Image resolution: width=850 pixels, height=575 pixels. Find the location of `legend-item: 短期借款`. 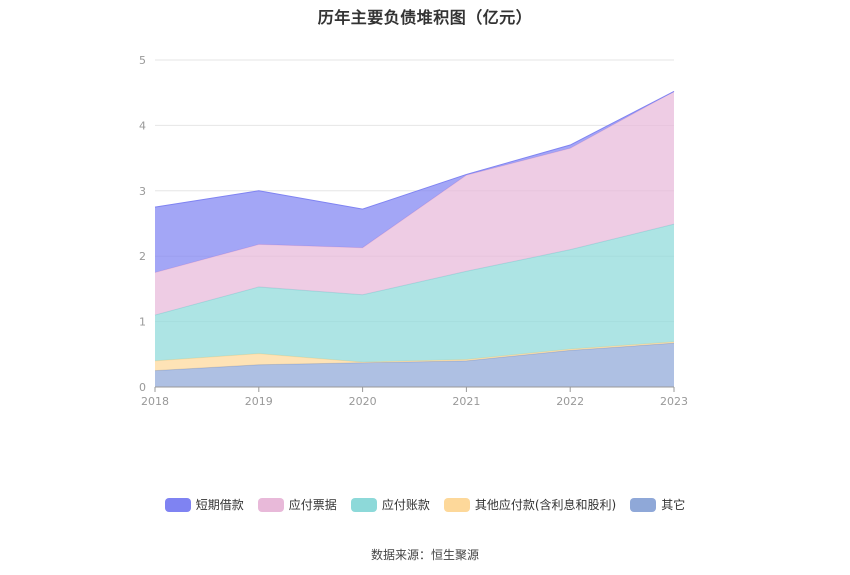

legend-item: 短期借款 is located at coordinates (204, 504).